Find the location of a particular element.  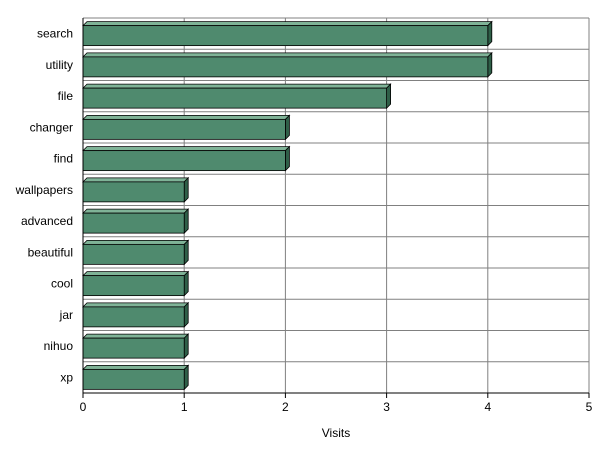

bar-find is located at coordinates (186, 158).